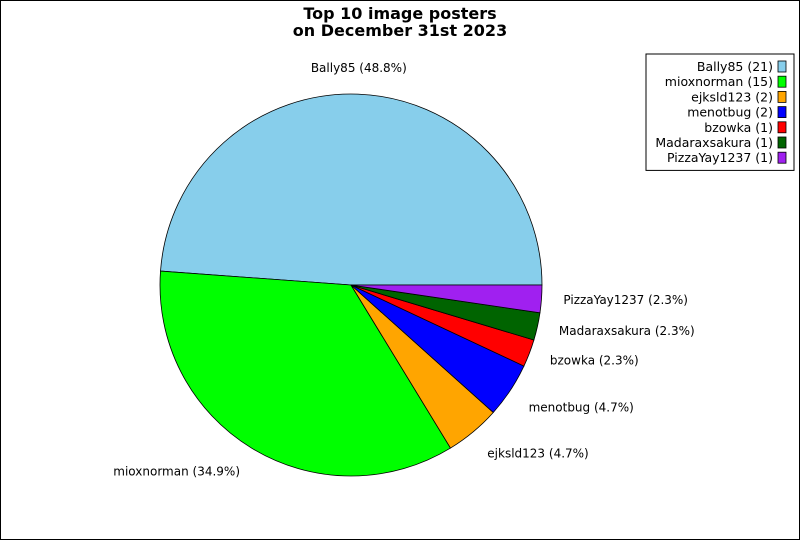 The image size is (800, 540). What do you see at coordinates (594, 361) in the screenshot?
I see `slice-label-bzowka: bzowka (2.3%)` at bounding box center [594, 361].